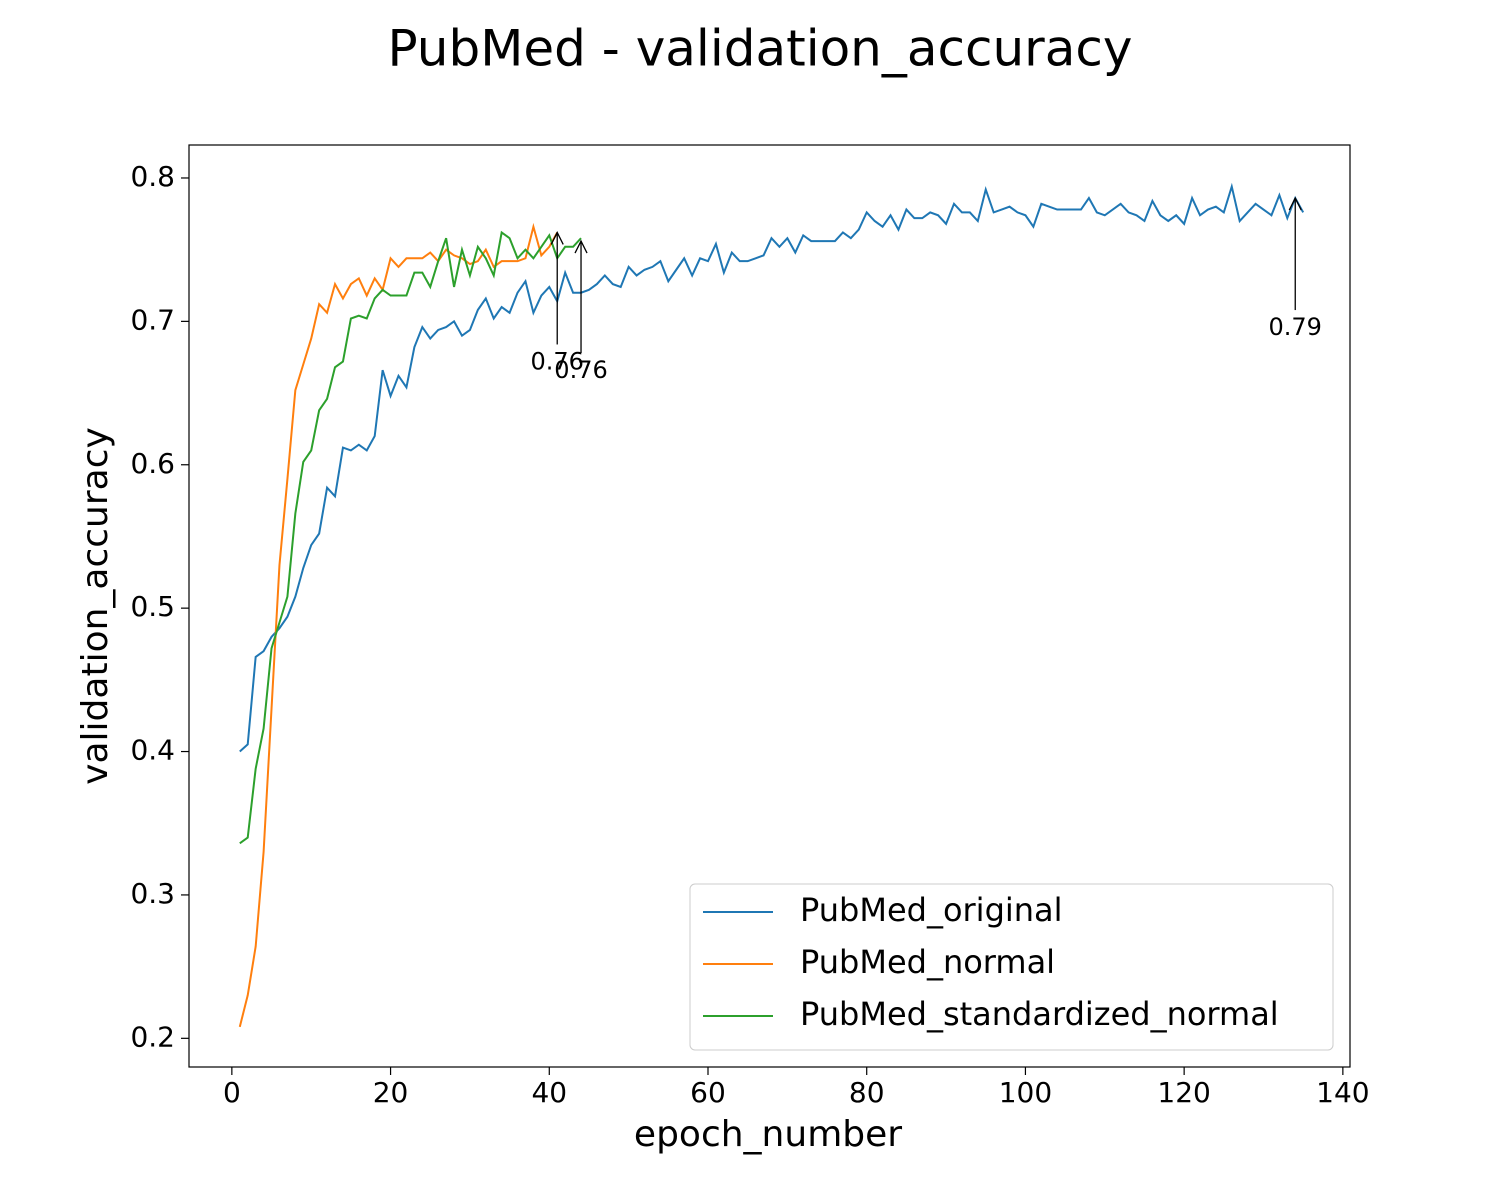  I want to click on legend-box, so click(1011, 967).